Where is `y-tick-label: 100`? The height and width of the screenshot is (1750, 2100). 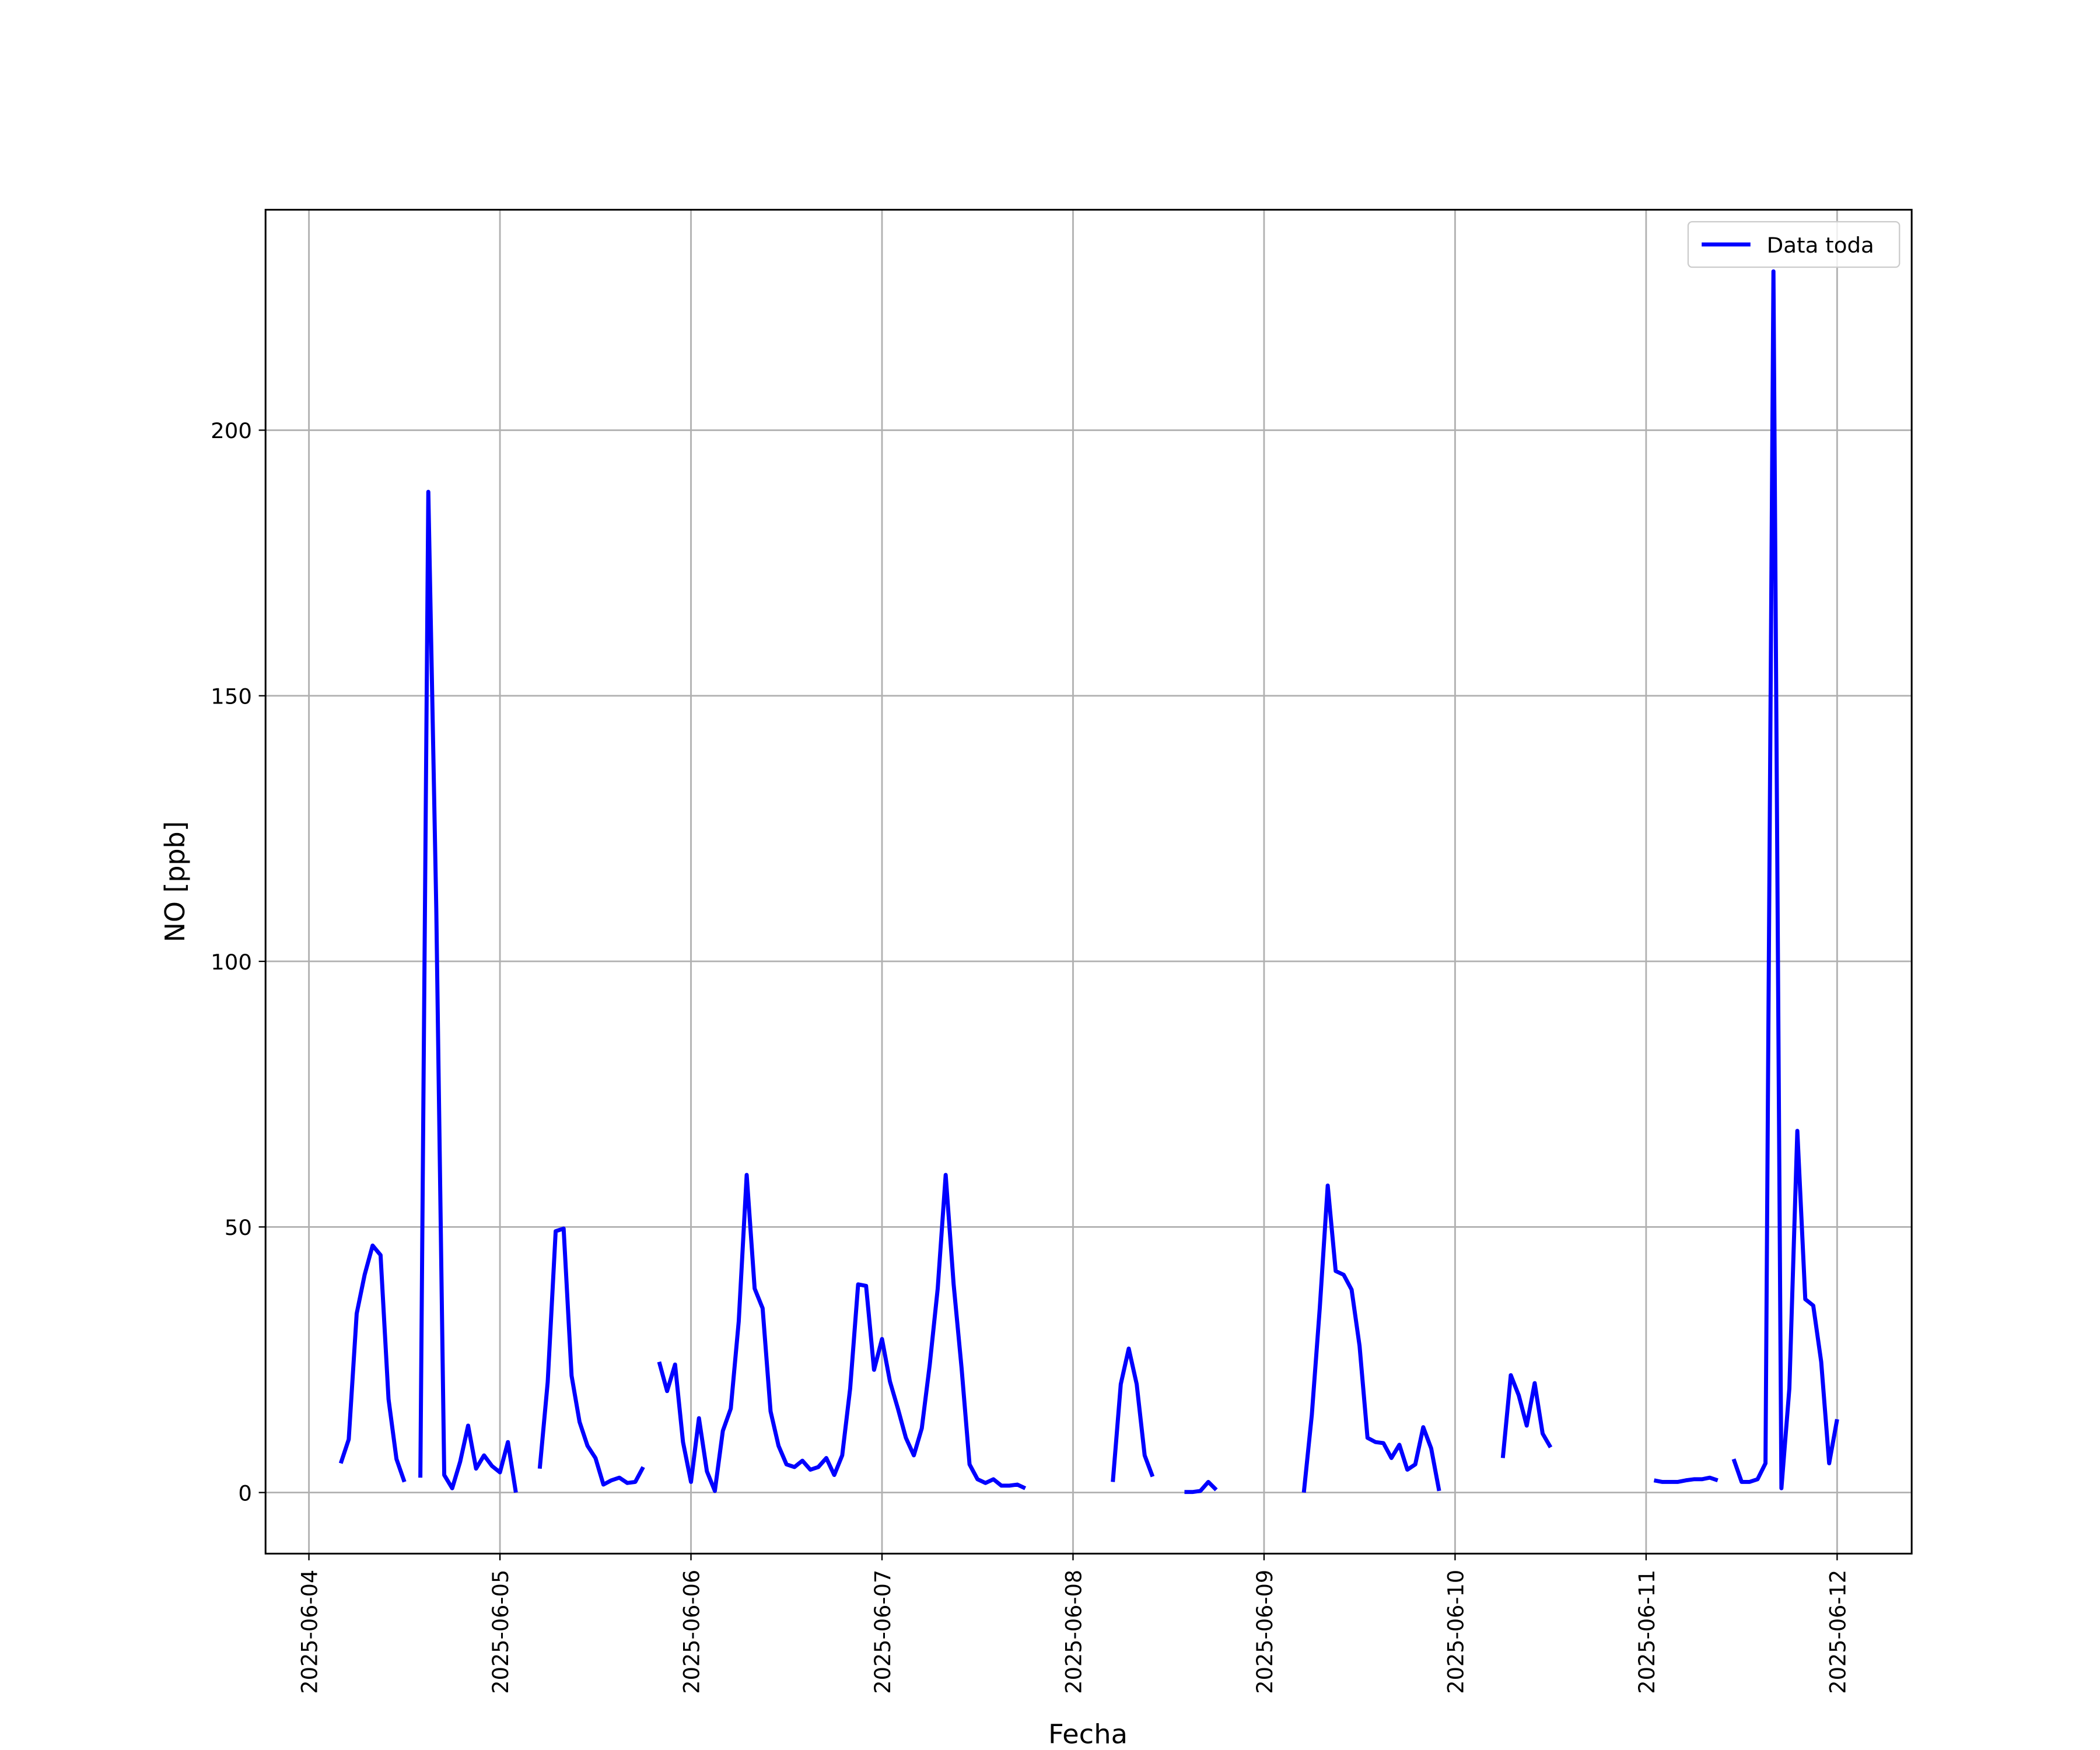
y-tick-label: 100 is located at coordinates (231, 963).